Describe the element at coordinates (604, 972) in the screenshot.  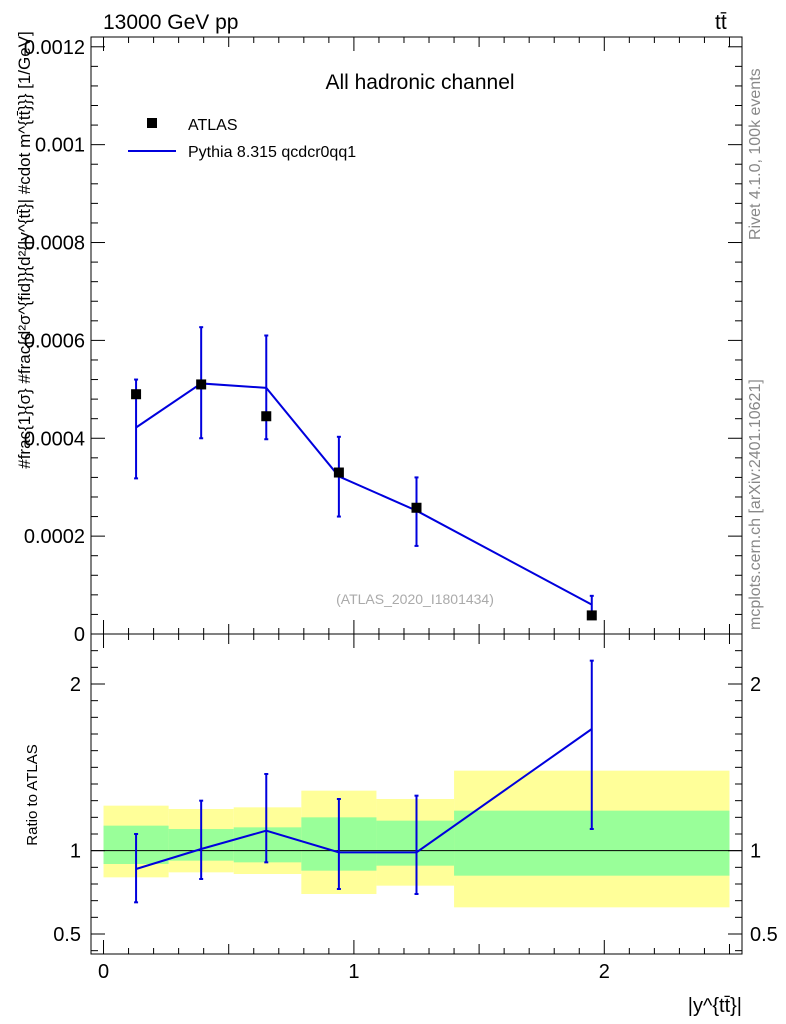
I see `x-tick-label: 2` at that location.